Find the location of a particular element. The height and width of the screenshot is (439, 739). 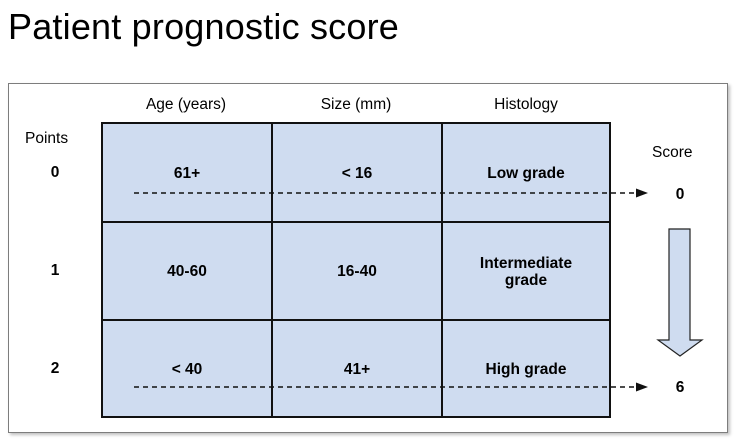

cell-size-row-0: < 16 is located at coordinates (357, 173).